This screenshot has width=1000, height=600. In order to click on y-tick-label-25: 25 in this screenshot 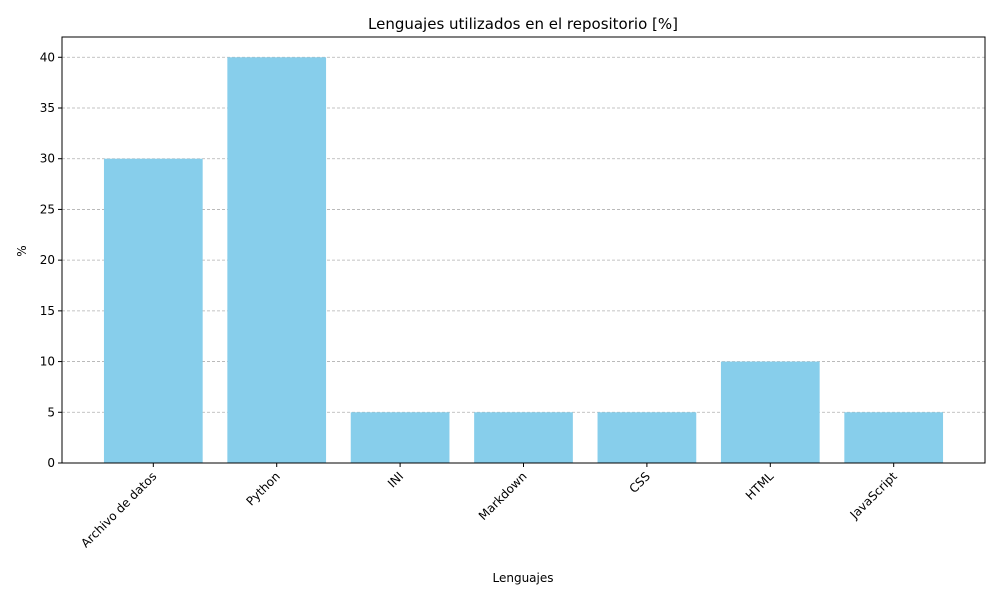, I will do `click(47, 209)`.